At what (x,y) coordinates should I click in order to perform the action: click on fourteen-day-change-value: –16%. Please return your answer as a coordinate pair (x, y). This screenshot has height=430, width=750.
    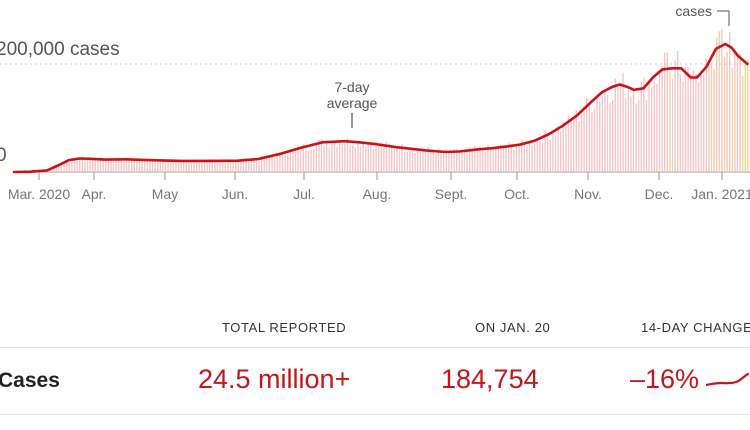
    Looking at the image, I should click on (665, 379).